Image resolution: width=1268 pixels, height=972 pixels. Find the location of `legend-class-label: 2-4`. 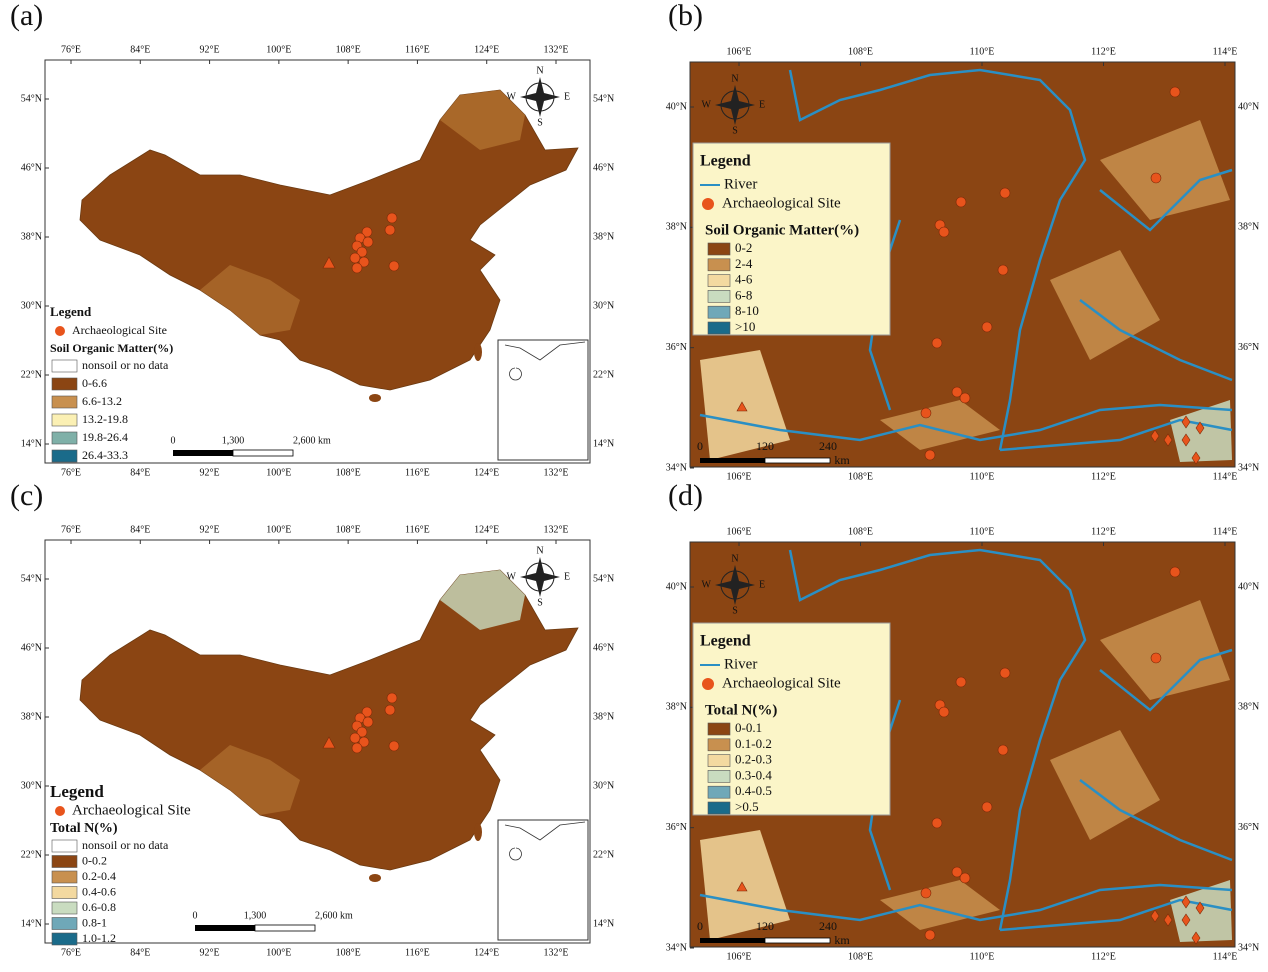

legend-class-label: 2-4 is located at coordinates (744, 263).